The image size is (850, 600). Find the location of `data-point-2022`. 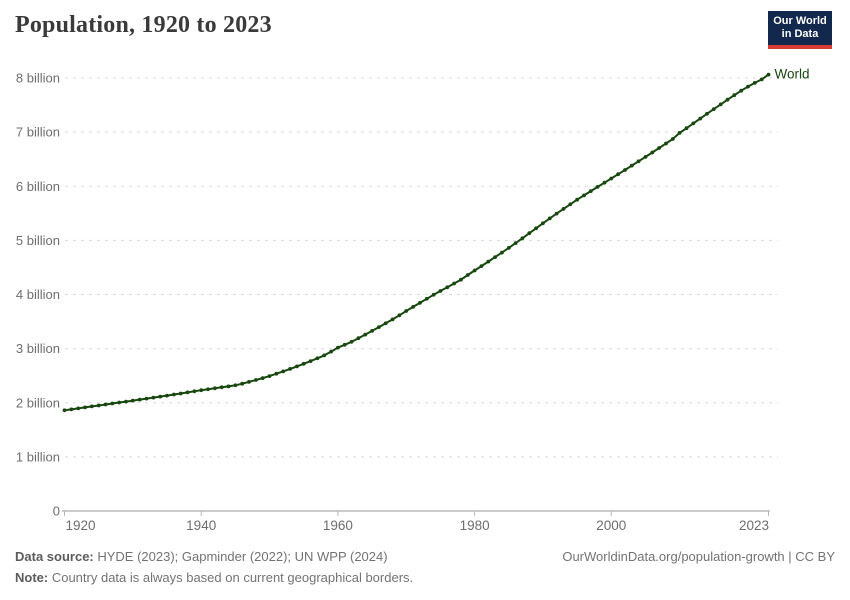

data-point-2022 is located at coordinates (761, 79).